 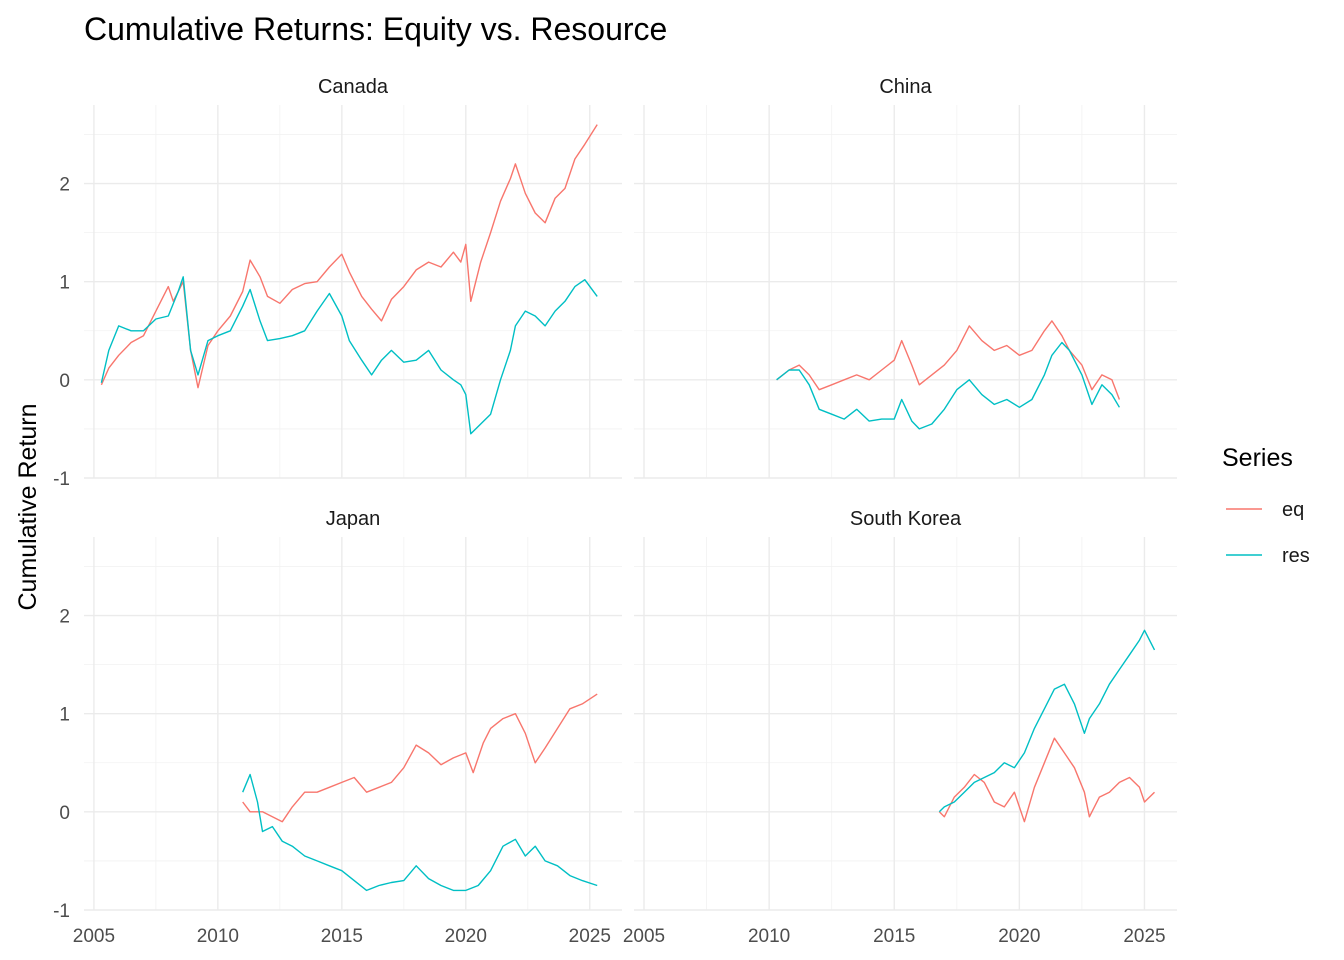 What do you see at coordinates (1293, 510) in the screenshot?
I see `legend-label-eq: eq` at bounding box center [1293, 510].